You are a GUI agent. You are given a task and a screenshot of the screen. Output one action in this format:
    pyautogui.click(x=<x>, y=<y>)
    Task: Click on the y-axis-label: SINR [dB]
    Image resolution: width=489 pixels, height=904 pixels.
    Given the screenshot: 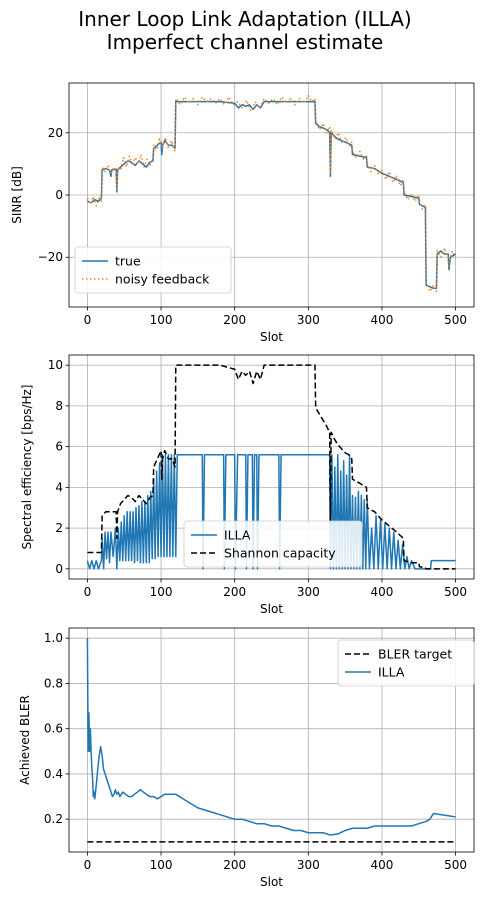 What is the action you would take?
    pyautogui.click(x=17, y=195)
    